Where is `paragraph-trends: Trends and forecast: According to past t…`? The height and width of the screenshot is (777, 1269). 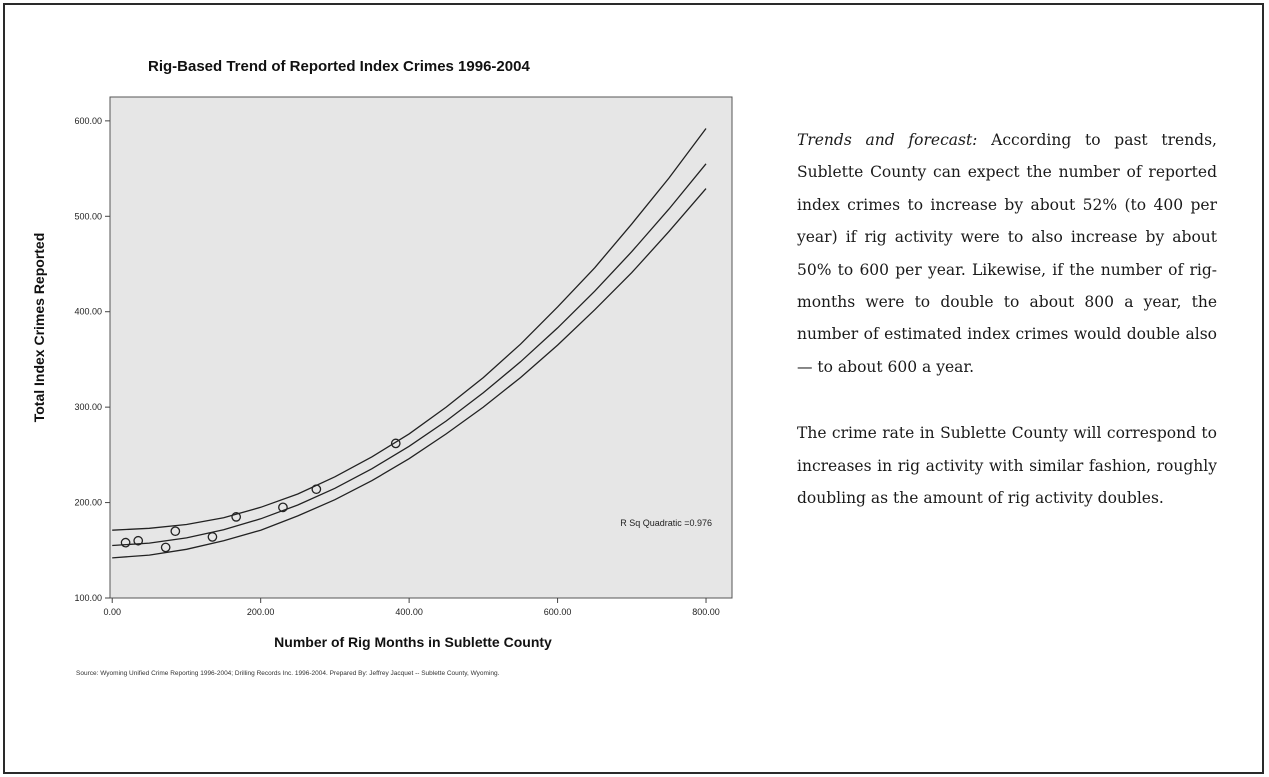 paragraph-trends: Trends and forecast: According to past t… is located at coordinates (1007, 253).